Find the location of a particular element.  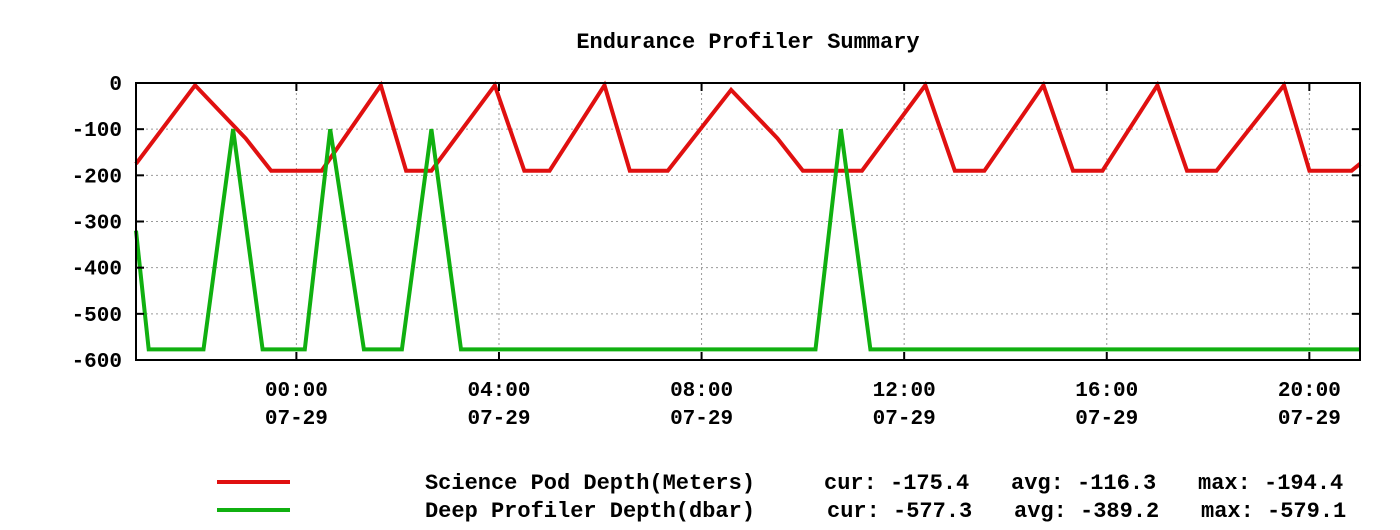

y-tick-label: -300 is located at coordinates (97, 224).